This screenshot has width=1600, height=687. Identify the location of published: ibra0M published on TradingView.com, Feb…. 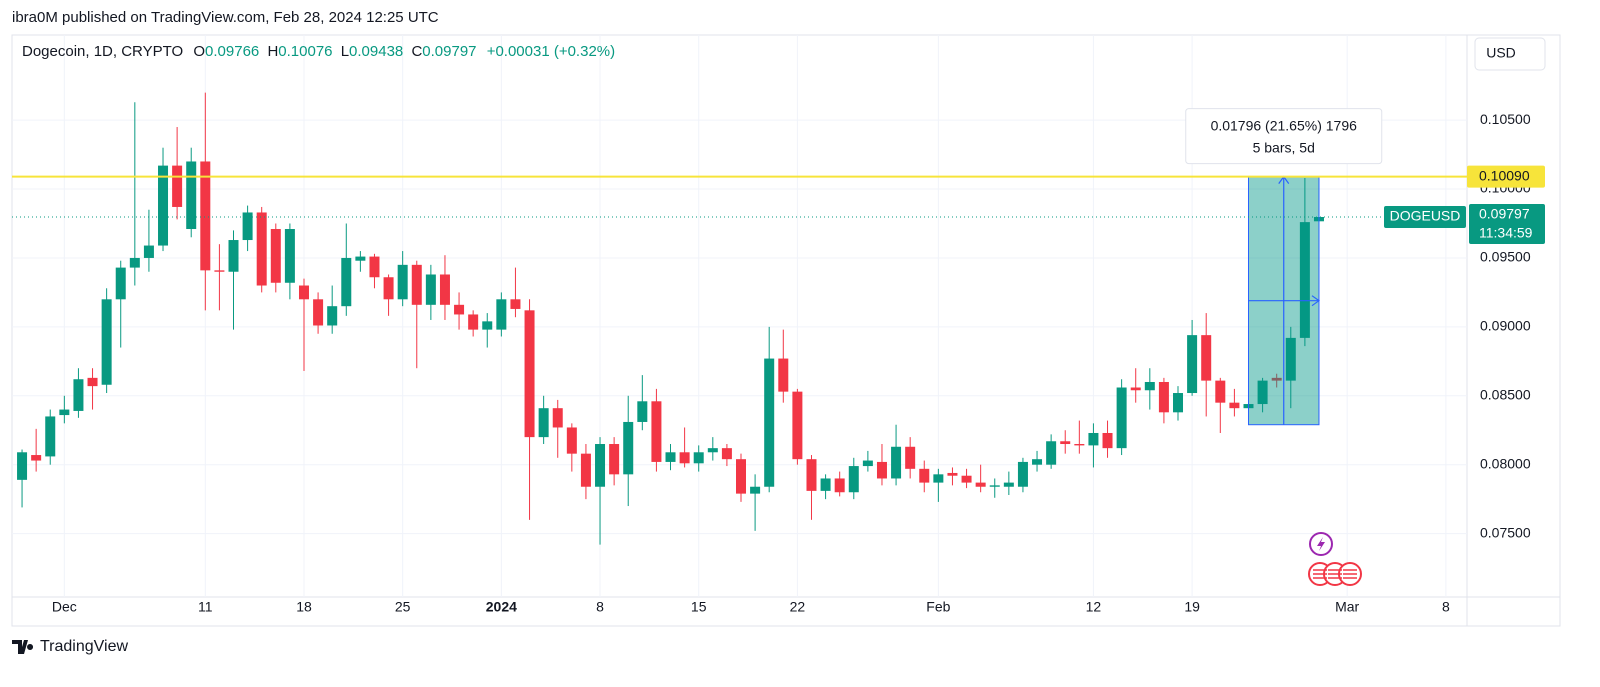
(225, 17).